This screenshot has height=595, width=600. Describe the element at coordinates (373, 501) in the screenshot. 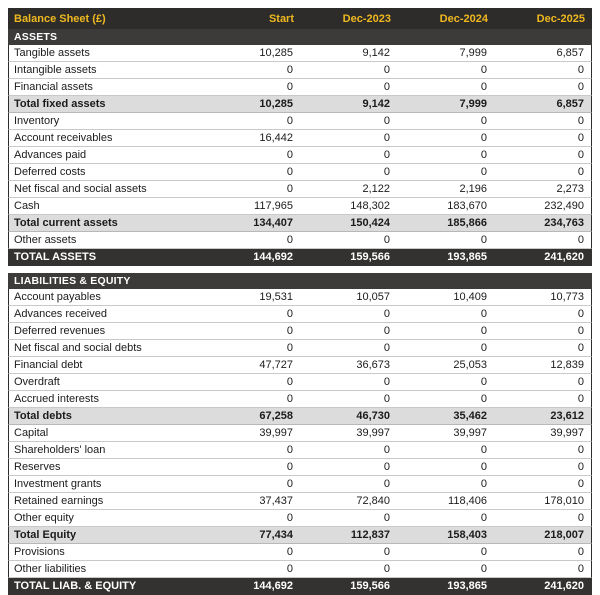

I see `row-value: 72,840` at that location.